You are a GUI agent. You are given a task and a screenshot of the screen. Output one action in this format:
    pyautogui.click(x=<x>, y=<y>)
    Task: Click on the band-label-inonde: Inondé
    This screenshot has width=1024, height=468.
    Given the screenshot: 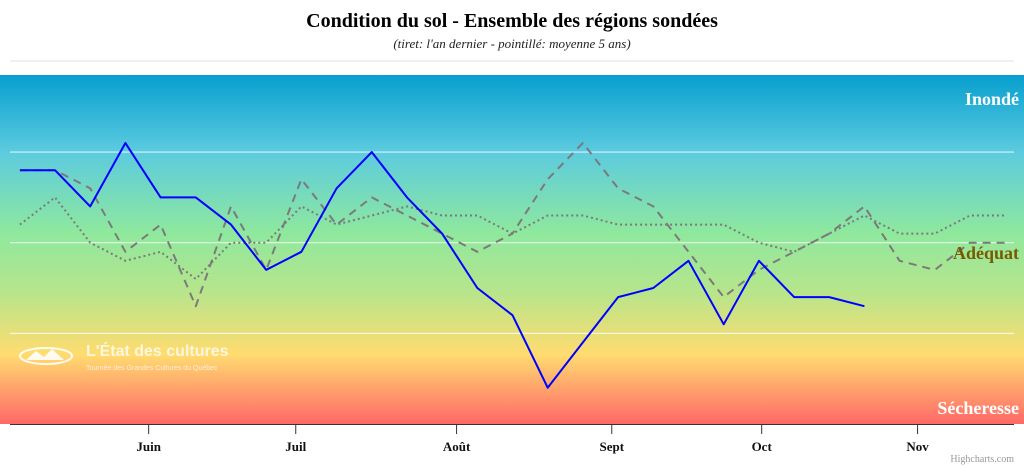 What is the action you would take?
    pyautogui.click(x=992, y=99)
    